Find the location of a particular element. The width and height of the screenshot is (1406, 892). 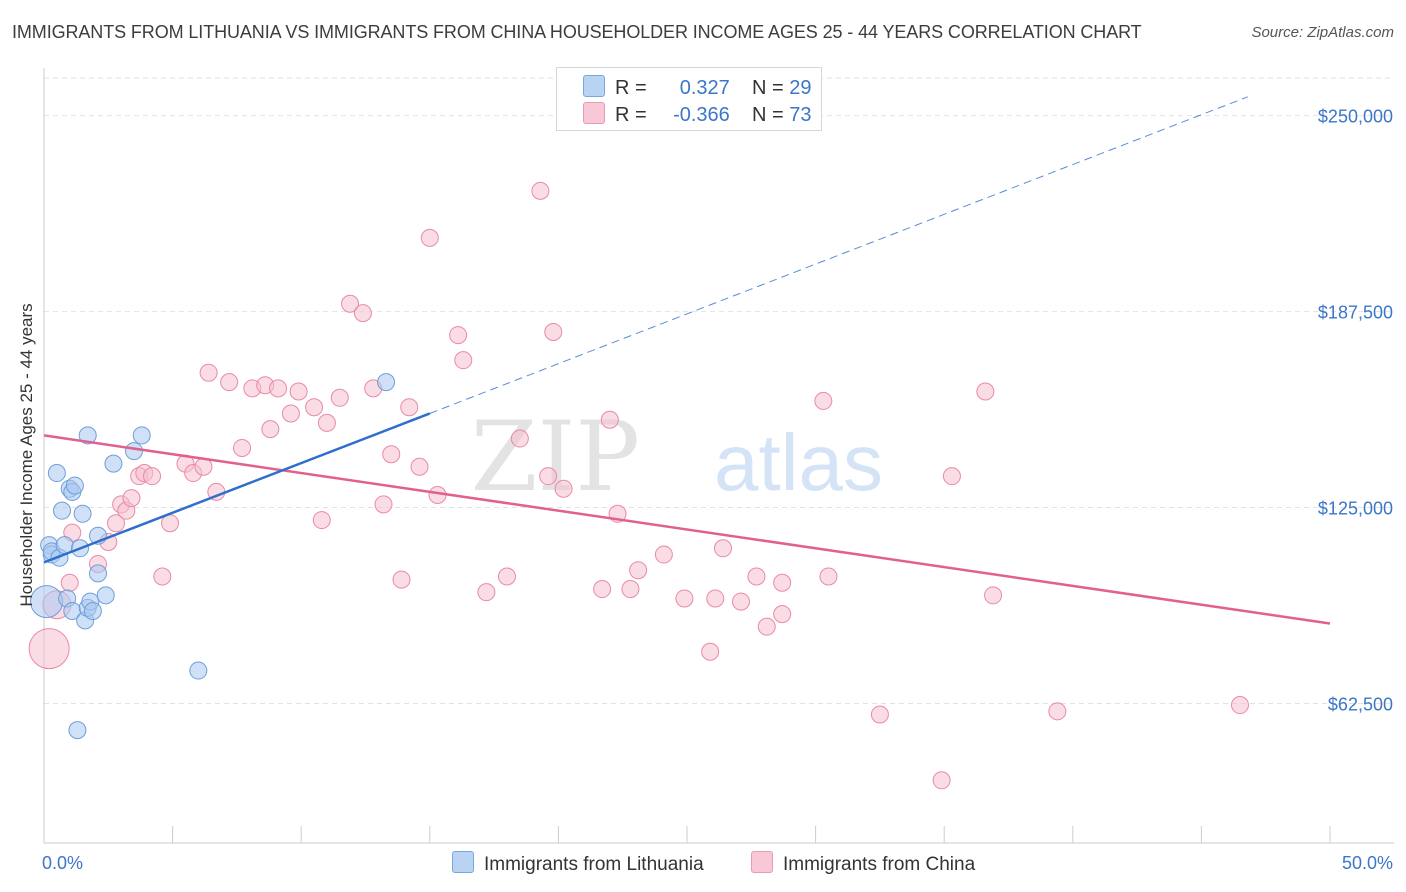

y-tick-label: $187,500 is located at coordinates (1355, 313).